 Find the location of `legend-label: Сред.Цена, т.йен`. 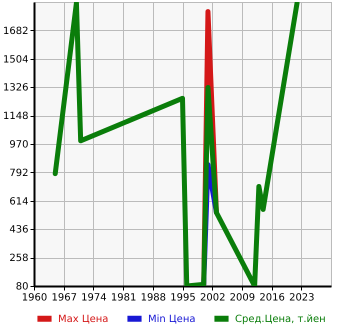

legend-label: Сред.Цена, т.йен is located at coordinates (280, 319).